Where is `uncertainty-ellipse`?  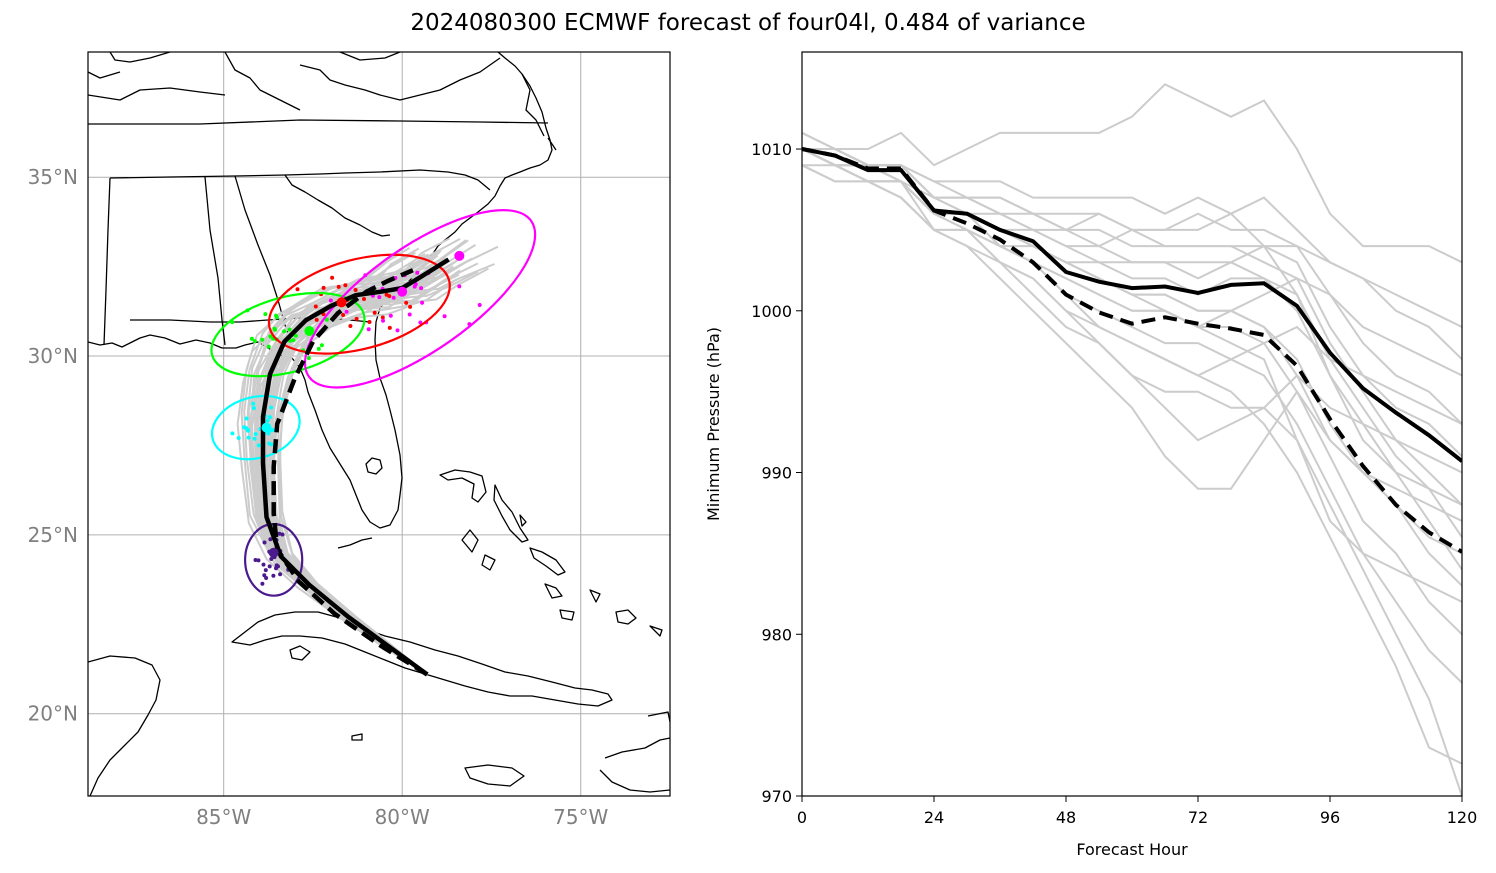
uncertainty-ellipse is located at coordinates (359, 304).